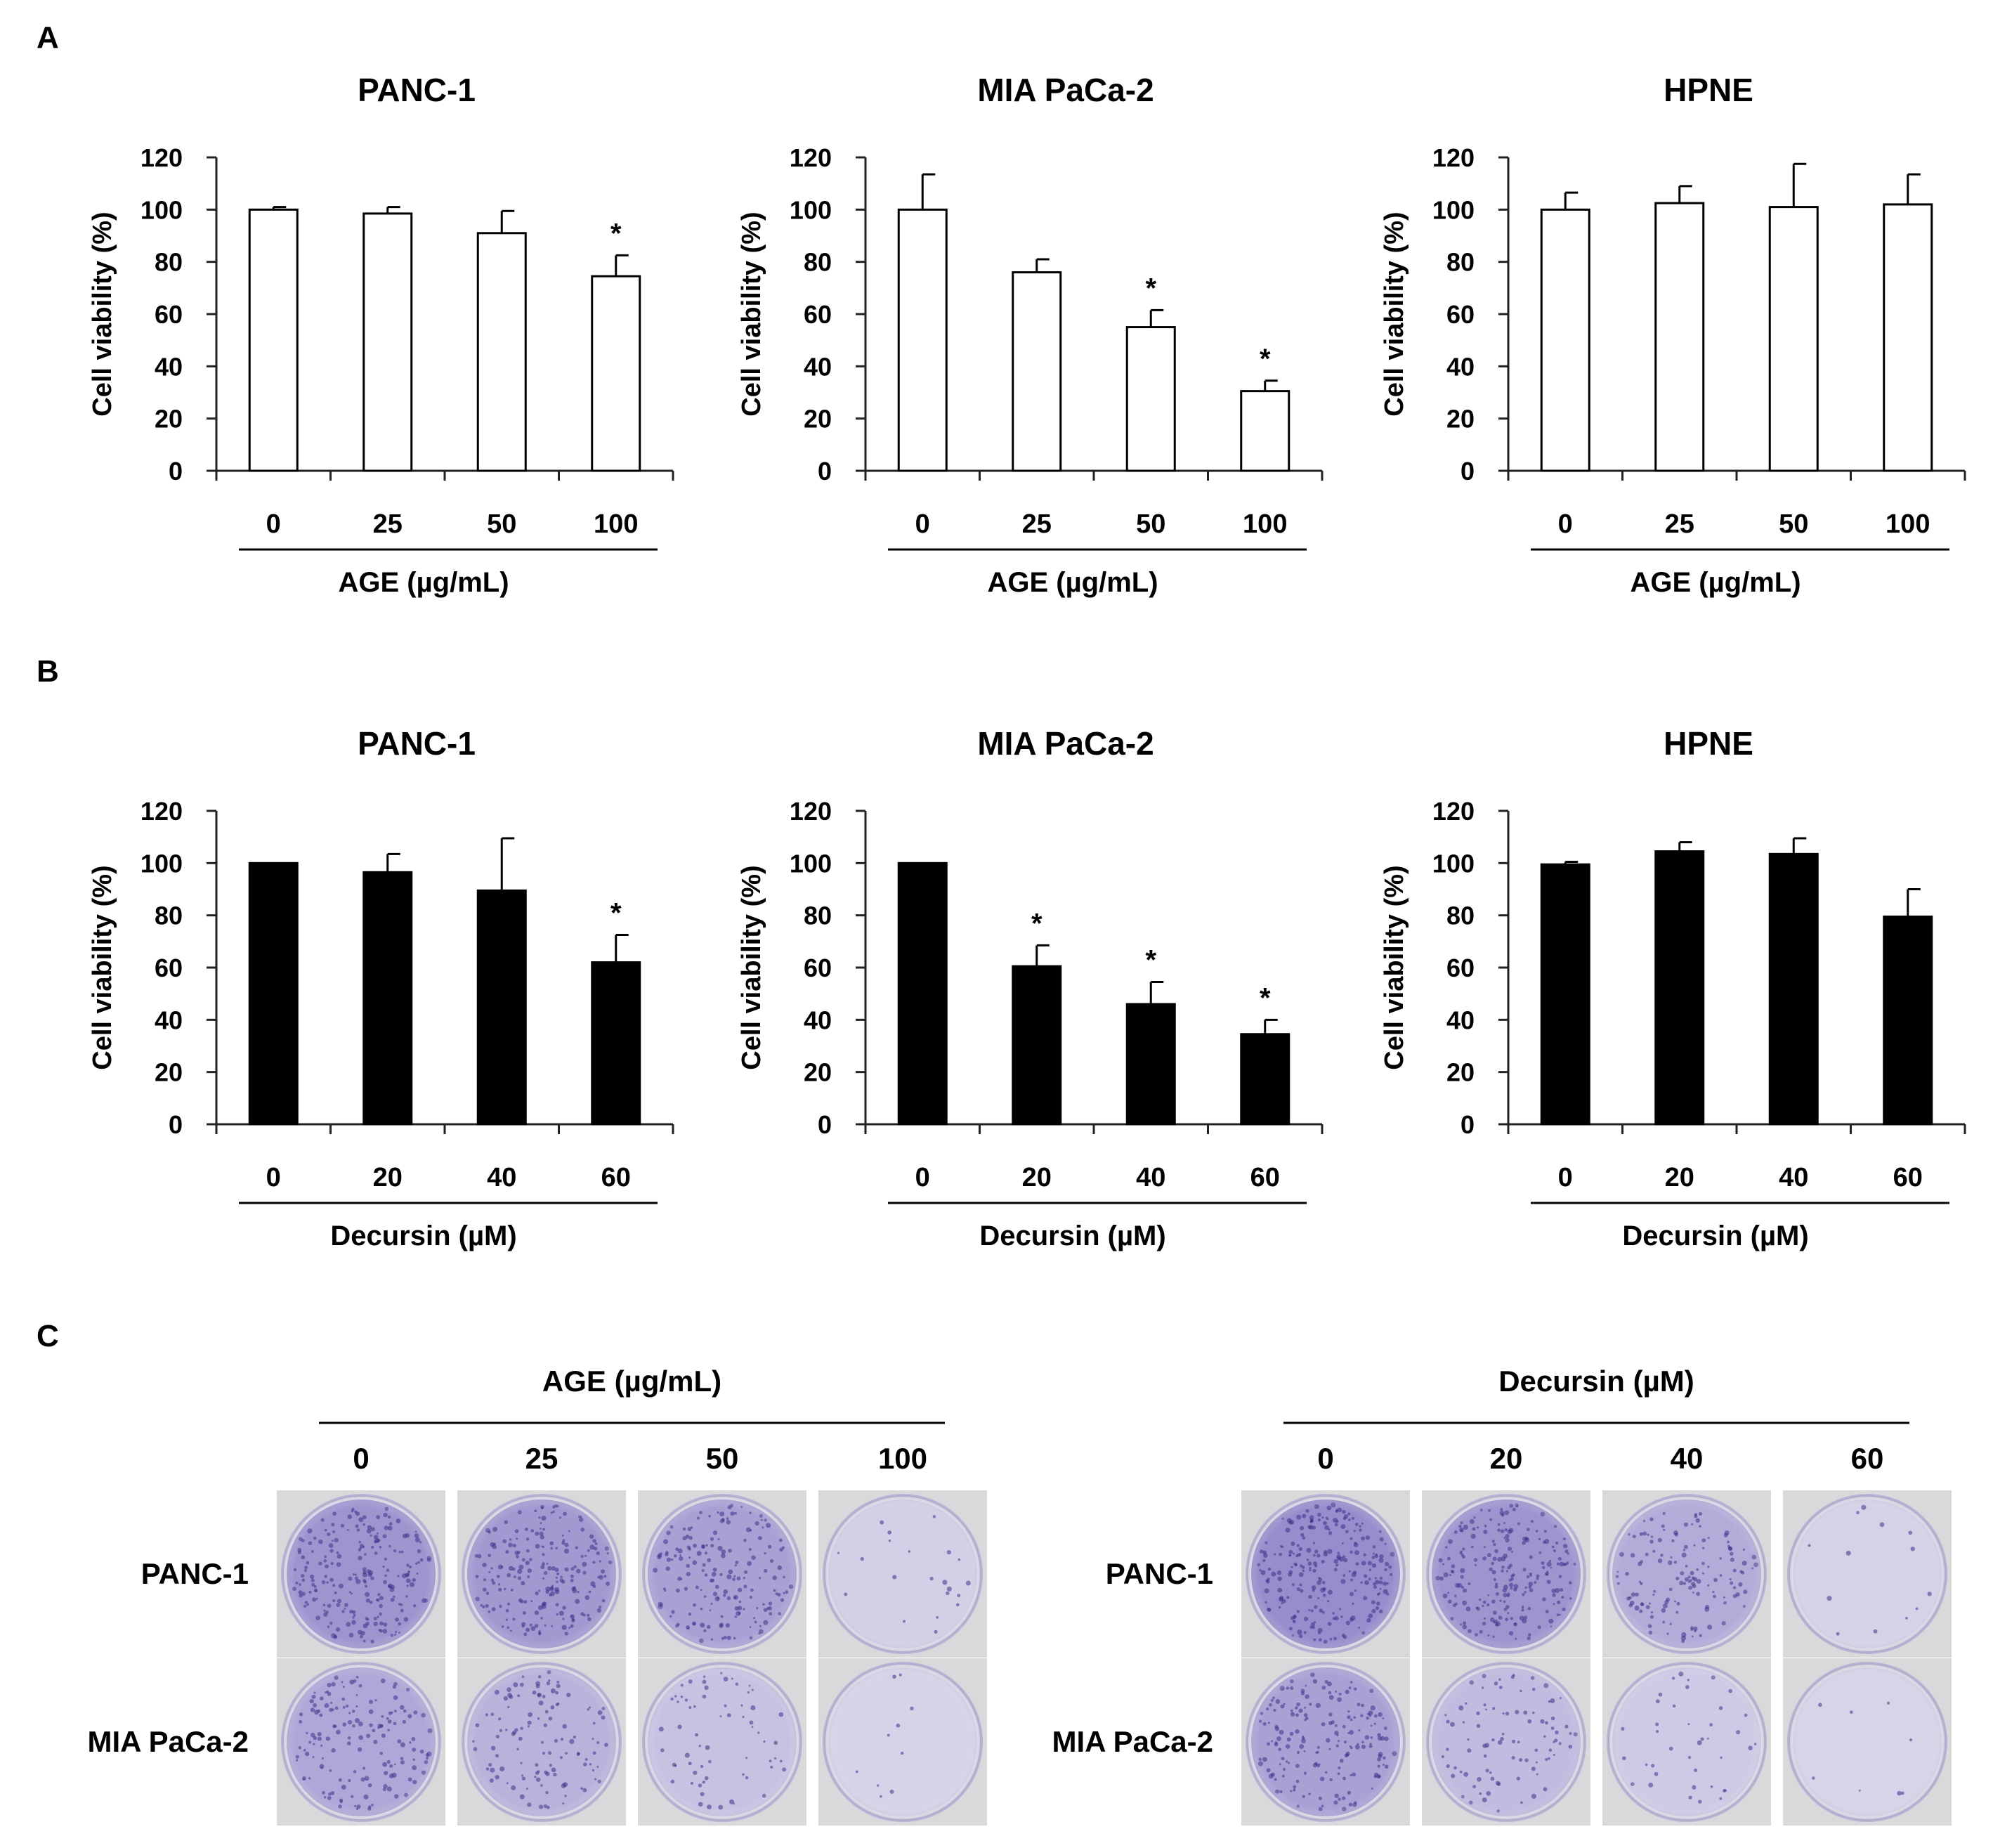  What do you see at coordinates (1868, 1458) in the screenshot?
I see `dose-label: 60` at bounding box center [1868, 1458].